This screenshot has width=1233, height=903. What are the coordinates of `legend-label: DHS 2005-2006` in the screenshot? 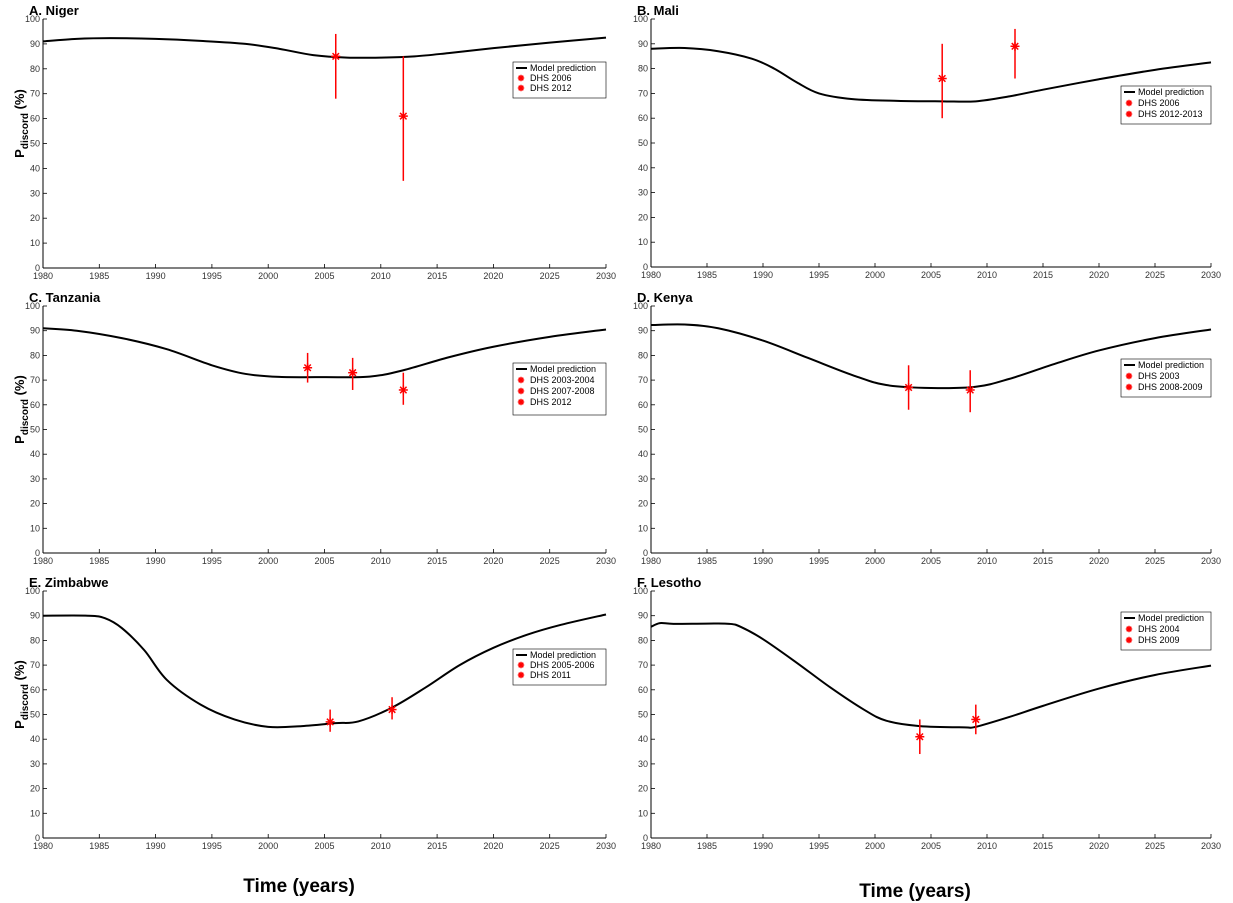 It's located at (562, 665).